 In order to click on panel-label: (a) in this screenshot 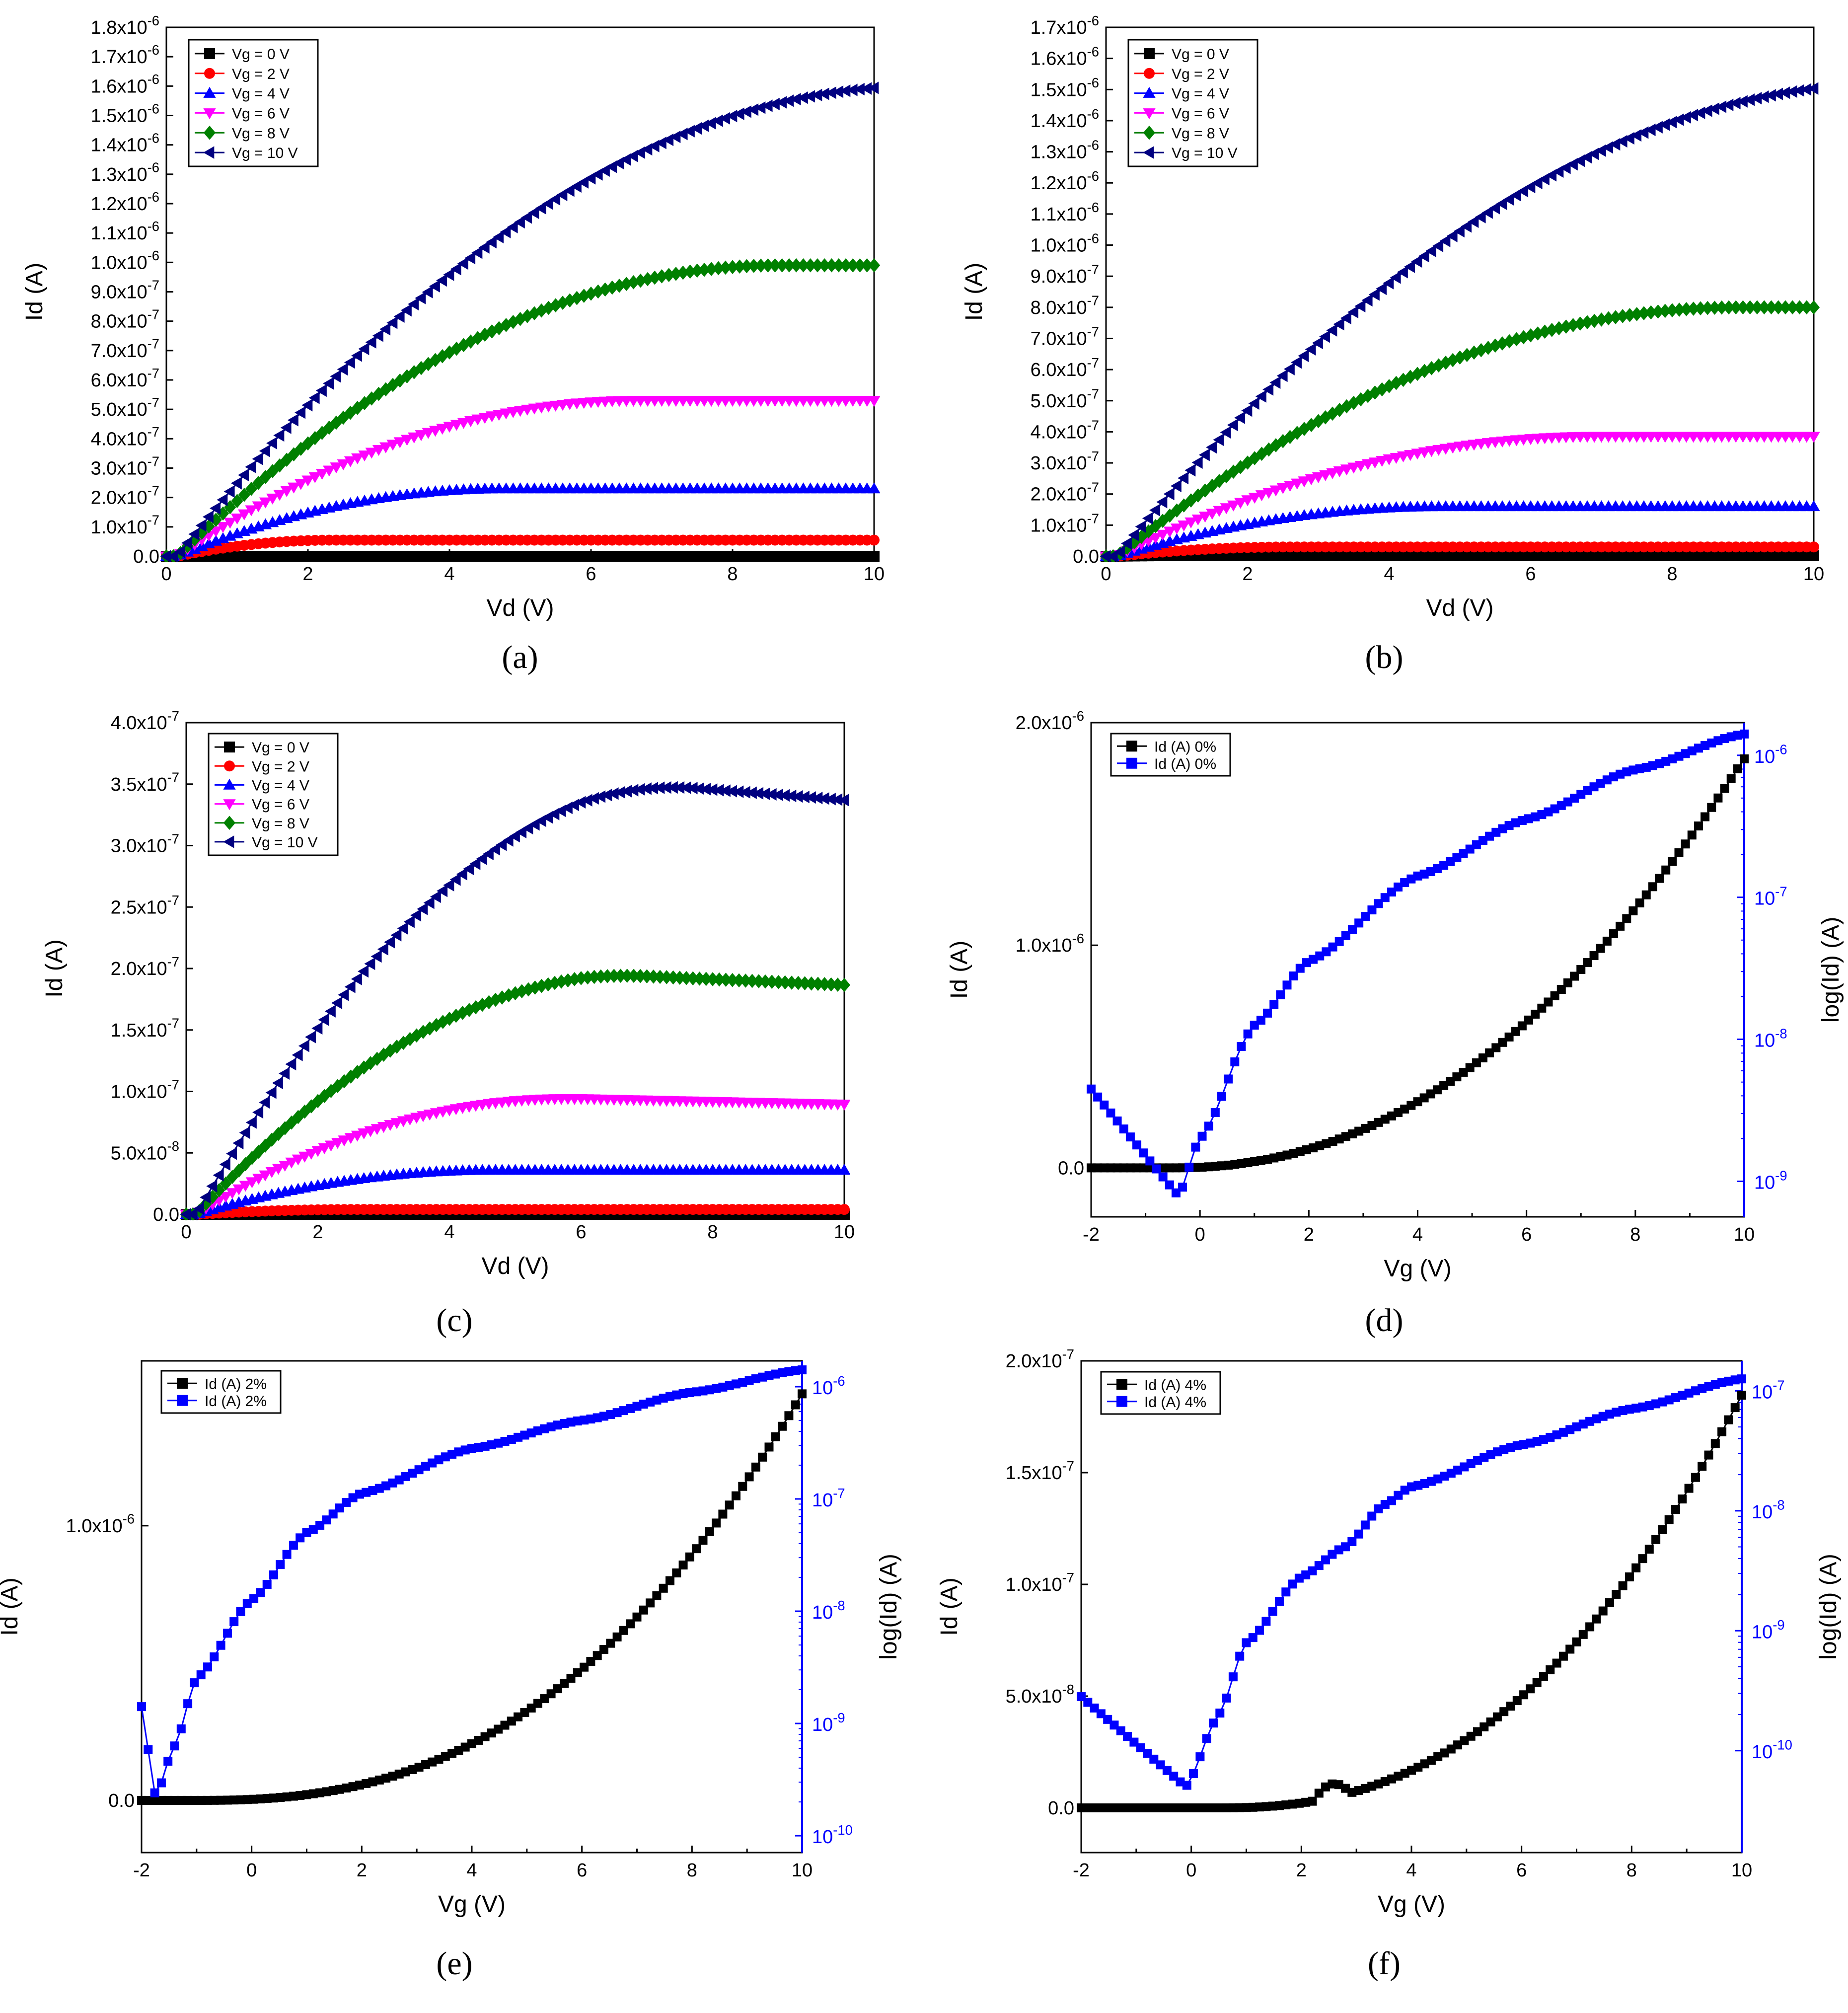, I will do `click(520, 657)`.